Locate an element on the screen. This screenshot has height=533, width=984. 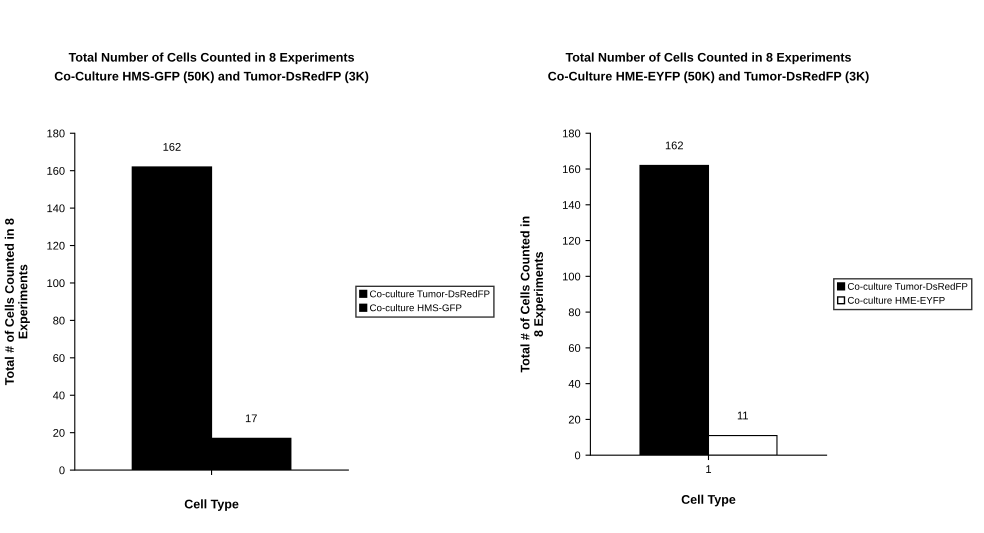
legend-label: Co-culture HMS-GFP is located at coordinates (416, 308).